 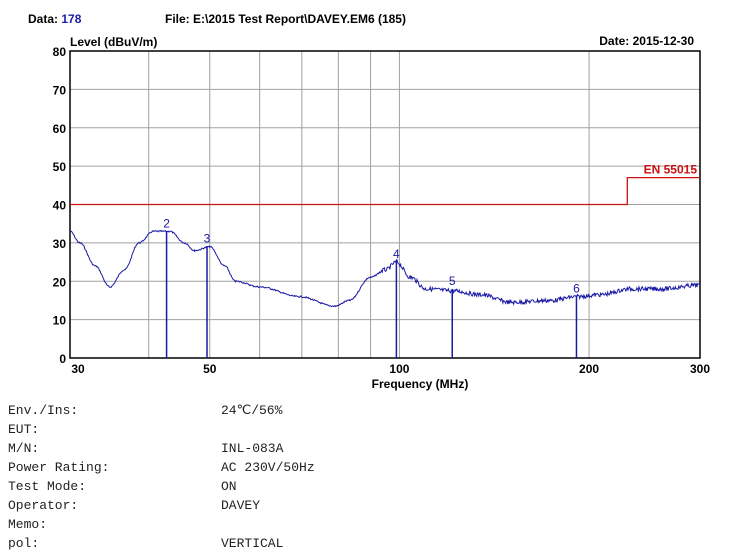 I want to click on y-tick-label: 0, so click(x=62, y=359).